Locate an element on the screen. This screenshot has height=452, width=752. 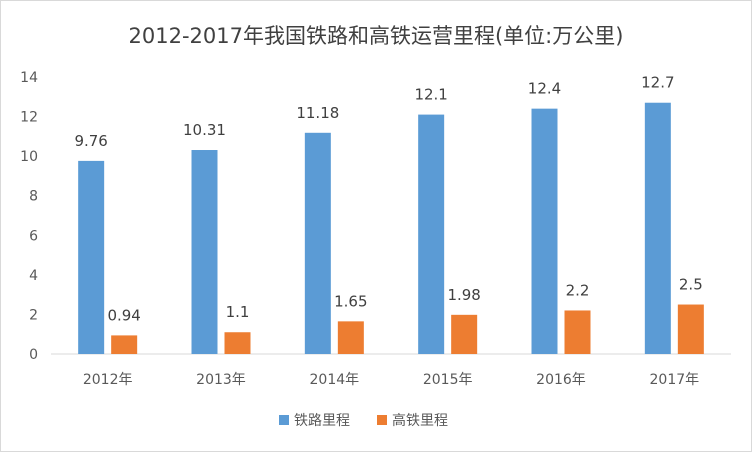
y-tick-label: 2 is located at coordinates (33, 315).